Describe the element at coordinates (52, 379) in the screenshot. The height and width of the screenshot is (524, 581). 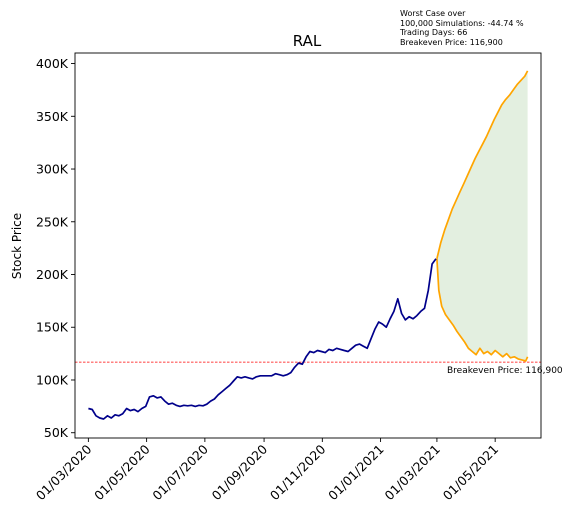
I see `y-tick-label: 100K` at that location.